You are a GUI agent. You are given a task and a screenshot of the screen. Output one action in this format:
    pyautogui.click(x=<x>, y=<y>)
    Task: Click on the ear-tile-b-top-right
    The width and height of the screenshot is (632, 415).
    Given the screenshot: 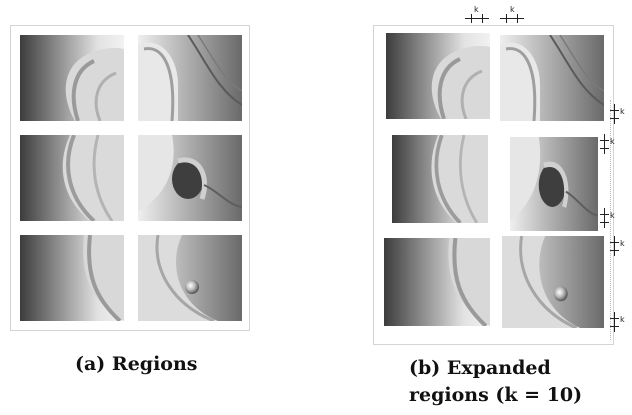 What is the action you would take?
    pyautogui.click(x=552, y=78)
    